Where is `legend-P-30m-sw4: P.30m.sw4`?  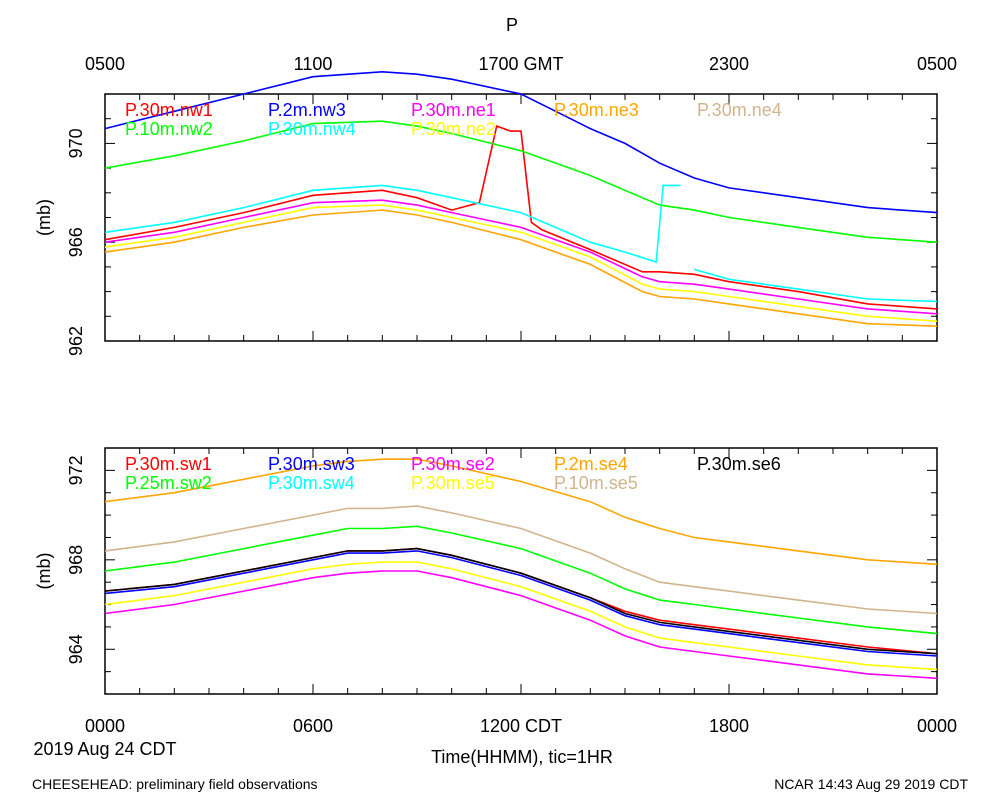 legend-P-30m-sw4: P.30m.sw4 is located at coordinates (311, 483).